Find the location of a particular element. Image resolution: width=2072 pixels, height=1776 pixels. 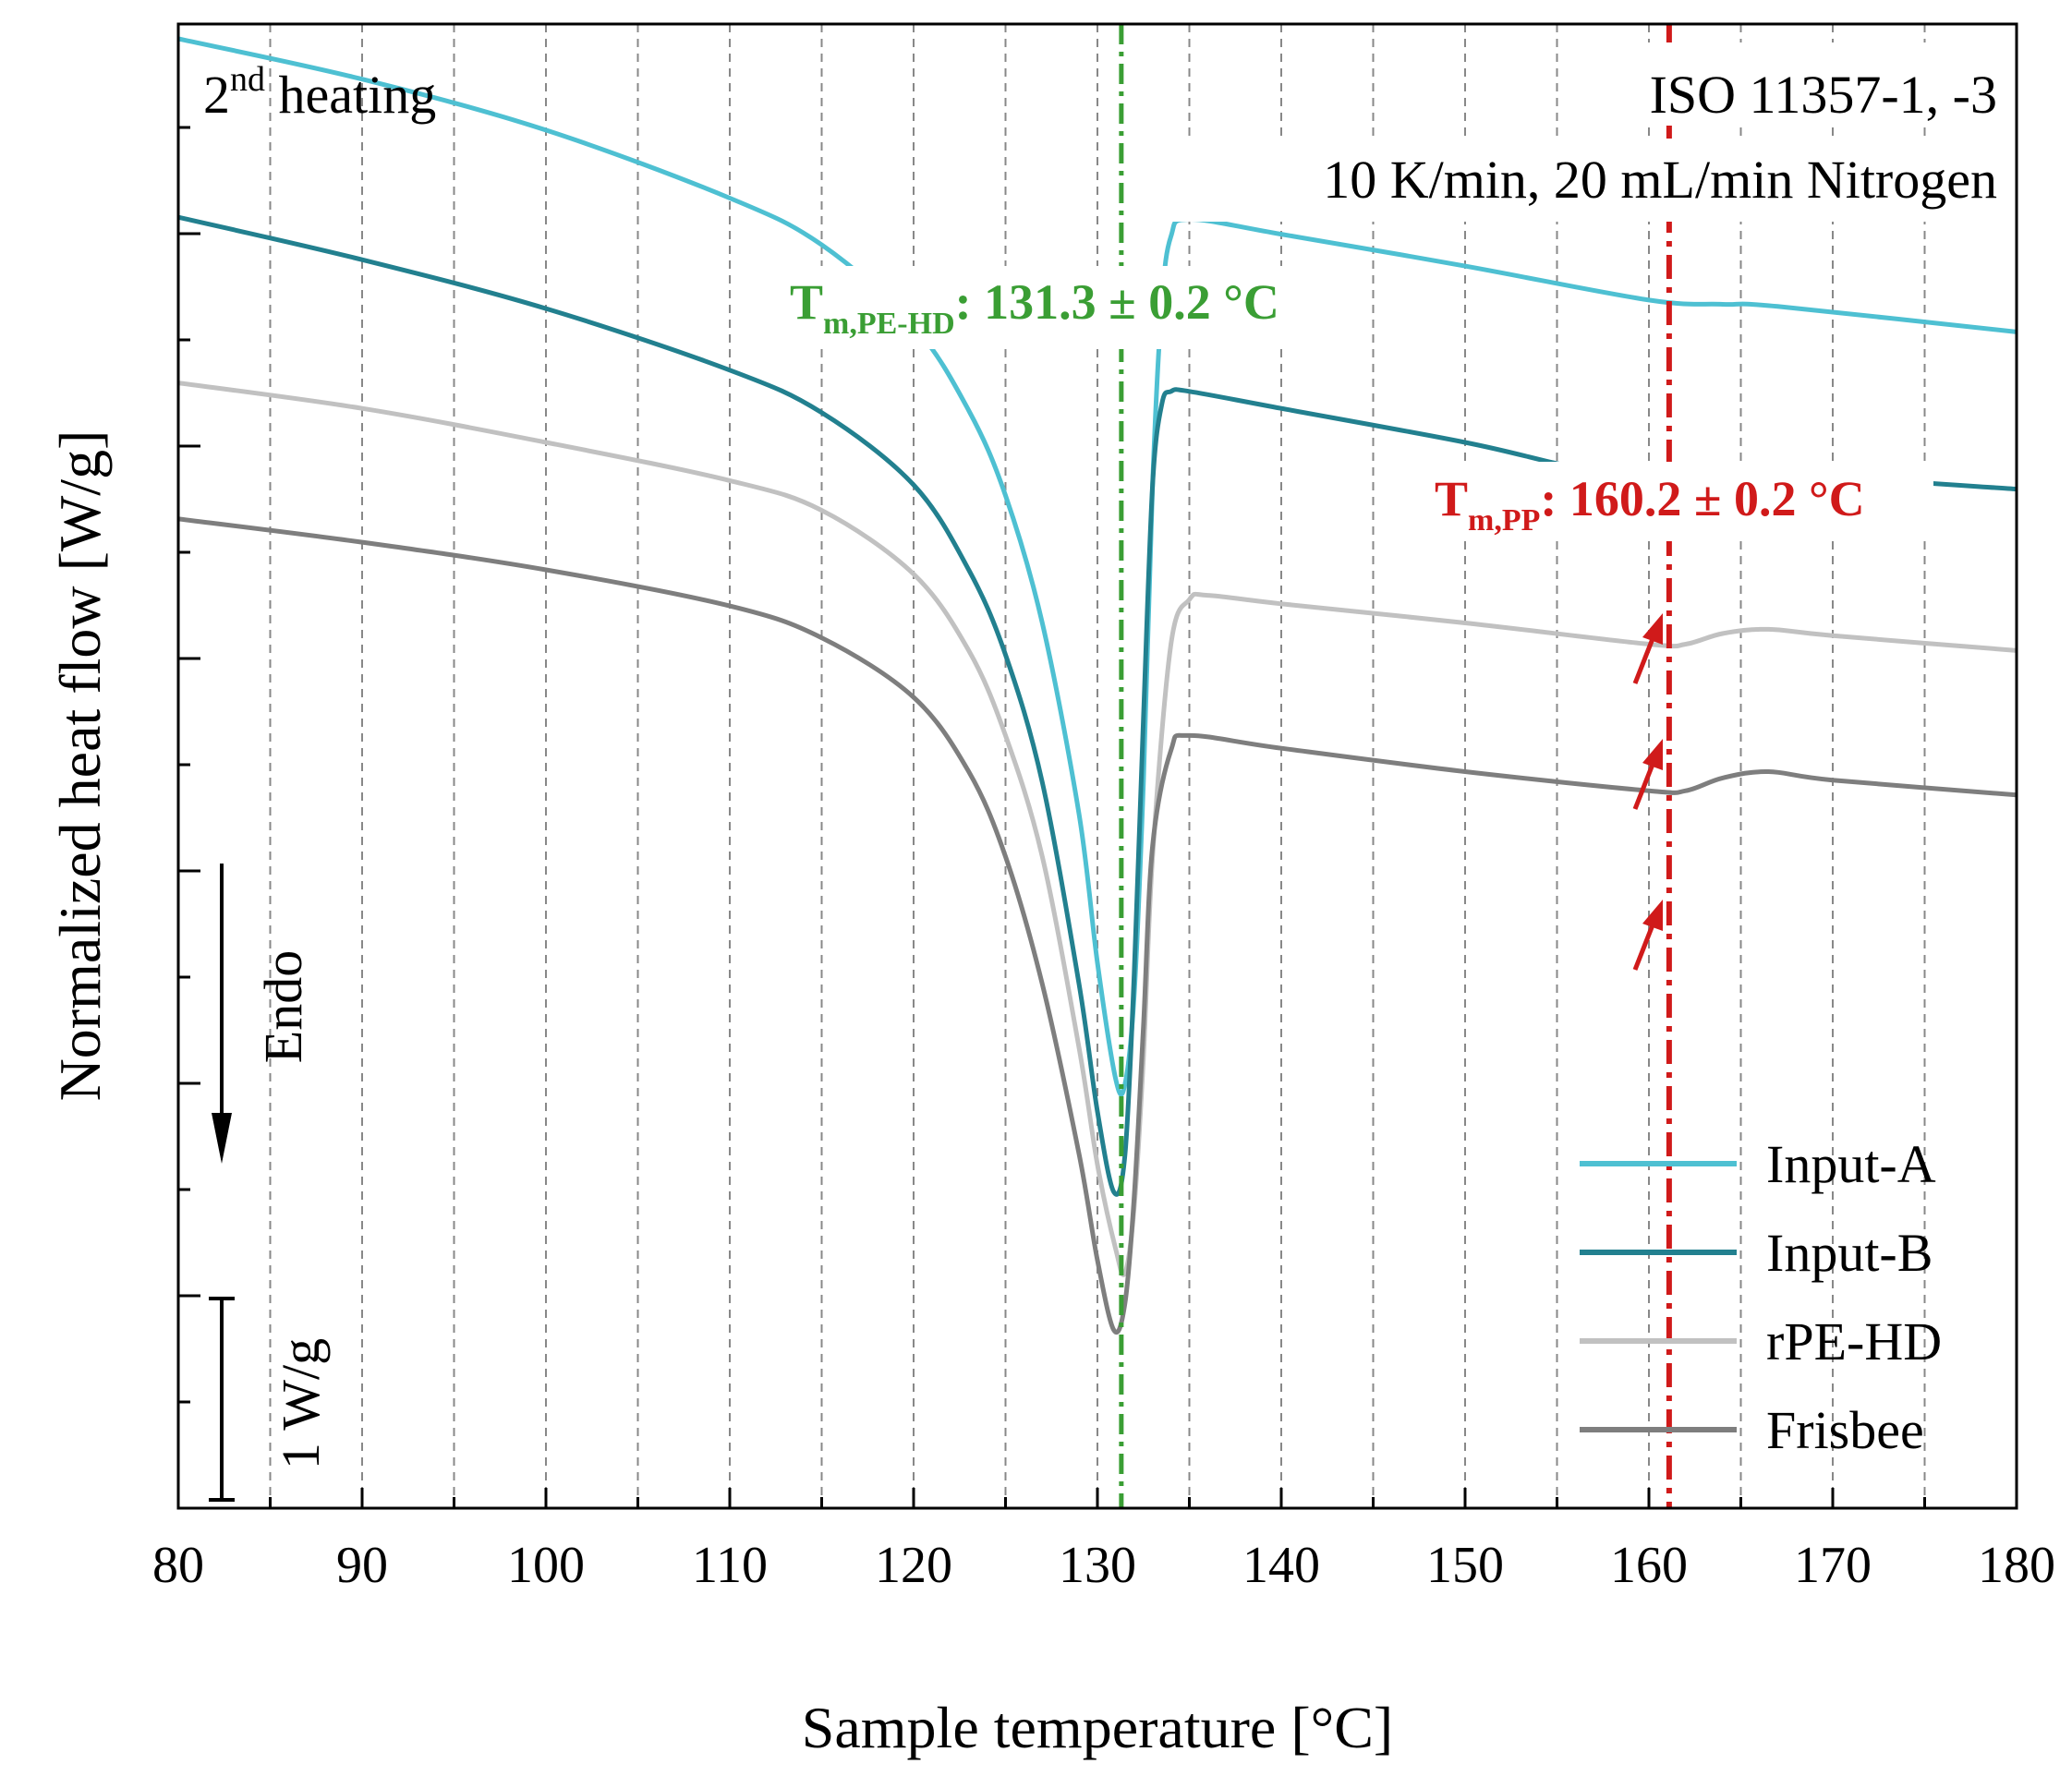

scale-bar-label: 1 W/g is located at coordinates (301, 1403).